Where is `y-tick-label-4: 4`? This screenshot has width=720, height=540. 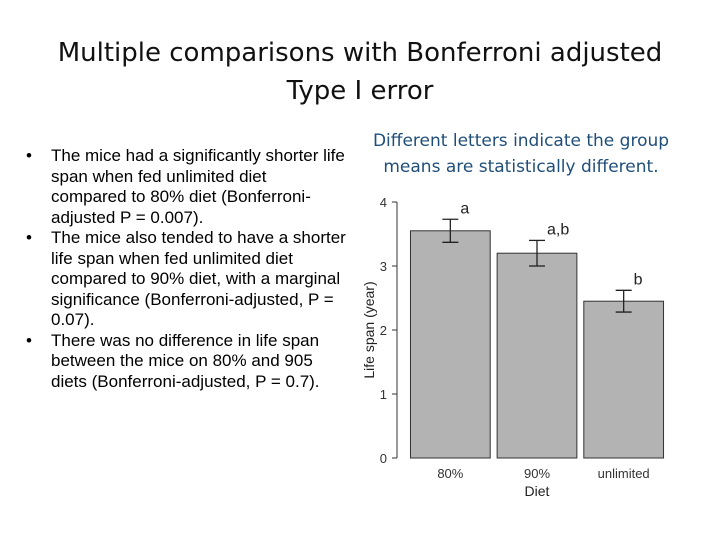 y-tick-label-4: 4 is located at coordinates (383, 202).